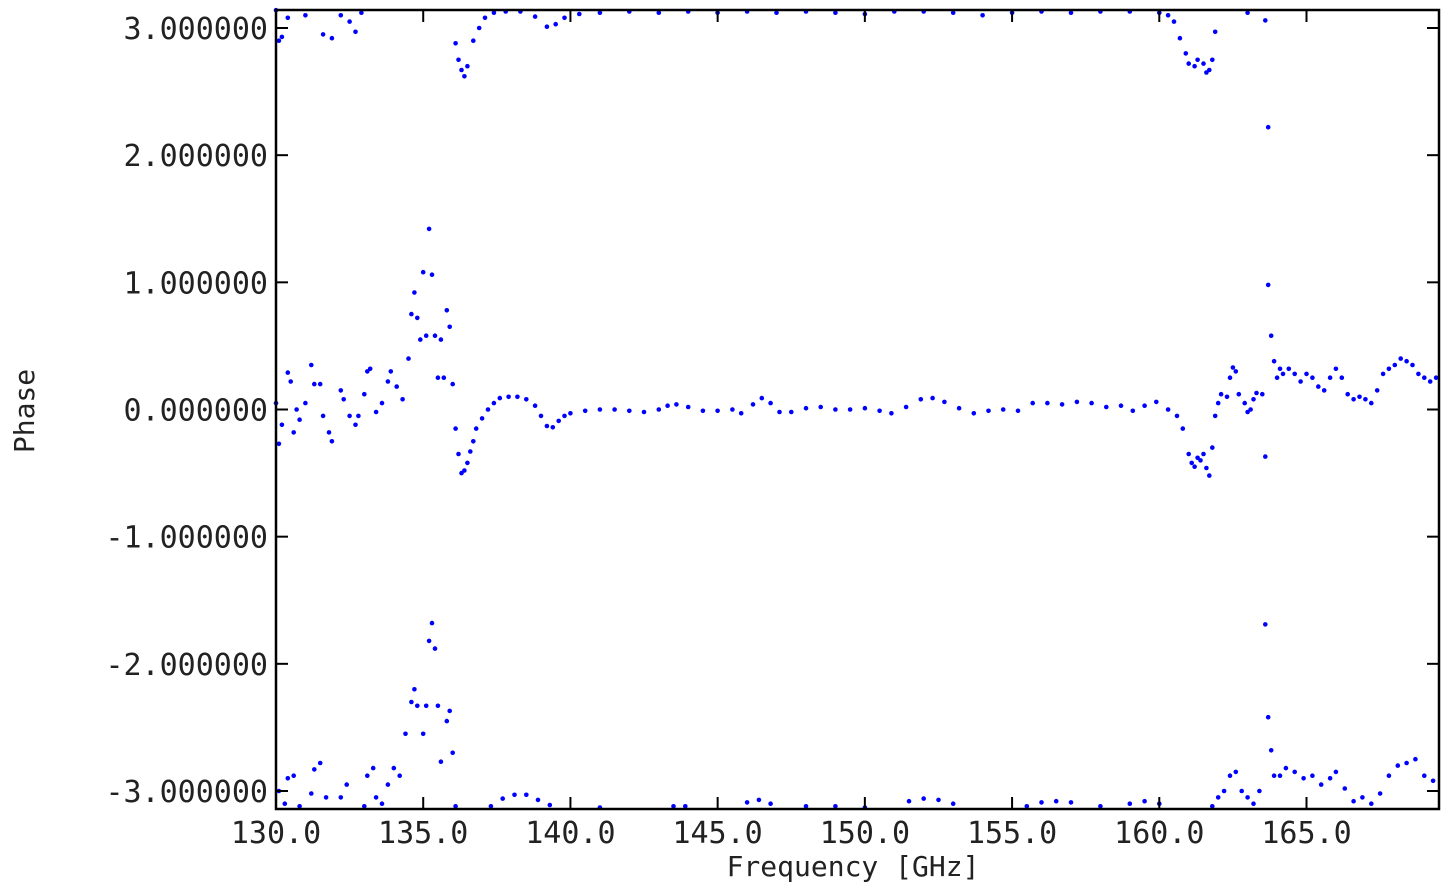  Describe the element at coordinates (1159, 833) in the screenshot. I see `x-tick-label: 160.0` at that location.